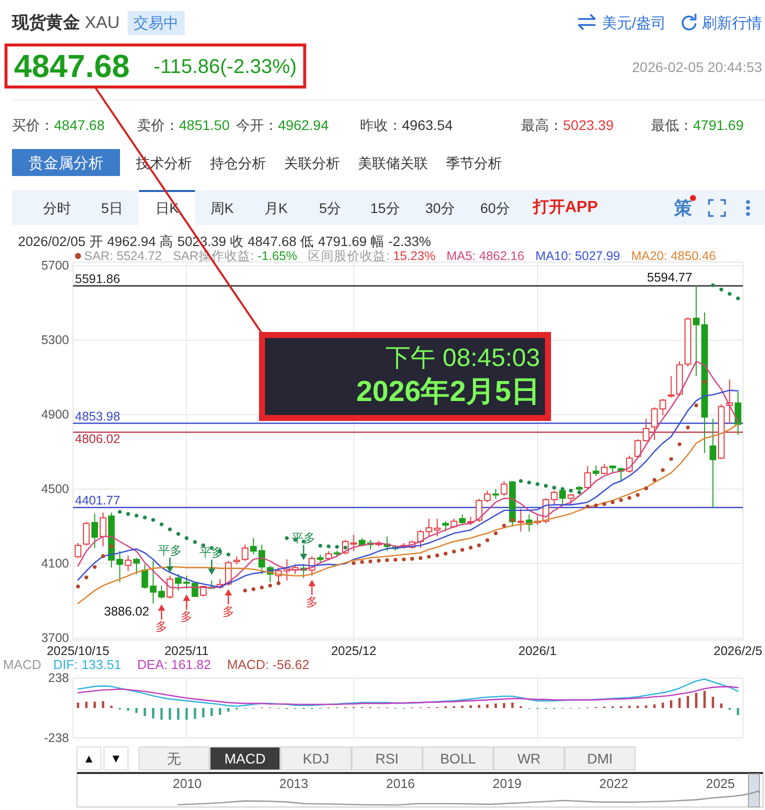  I want to click on x-tick-label: 2025/10/15, so click(78, 651).